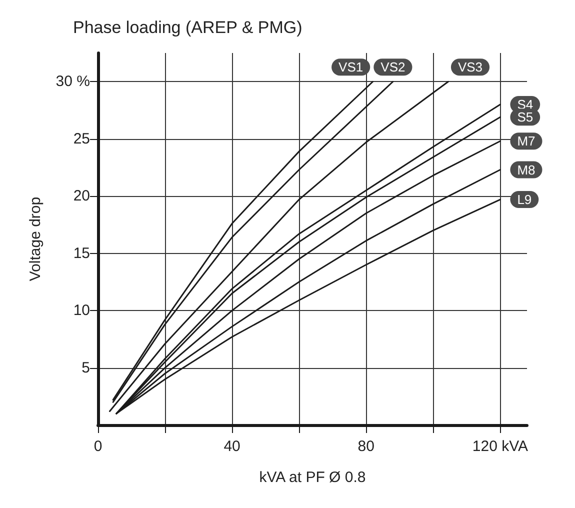 Image resolution: width=575 pixels, height=508 pixels. I want to click on series-label: S5, so click(525, 117).